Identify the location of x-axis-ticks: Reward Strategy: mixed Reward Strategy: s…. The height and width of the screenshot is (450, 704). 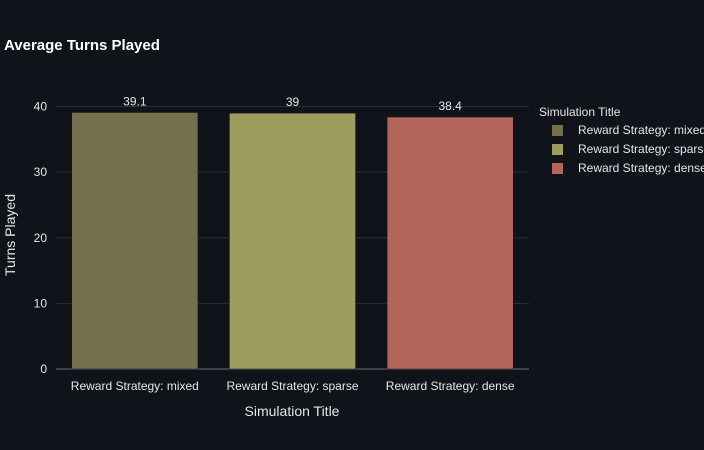
(293, 386).